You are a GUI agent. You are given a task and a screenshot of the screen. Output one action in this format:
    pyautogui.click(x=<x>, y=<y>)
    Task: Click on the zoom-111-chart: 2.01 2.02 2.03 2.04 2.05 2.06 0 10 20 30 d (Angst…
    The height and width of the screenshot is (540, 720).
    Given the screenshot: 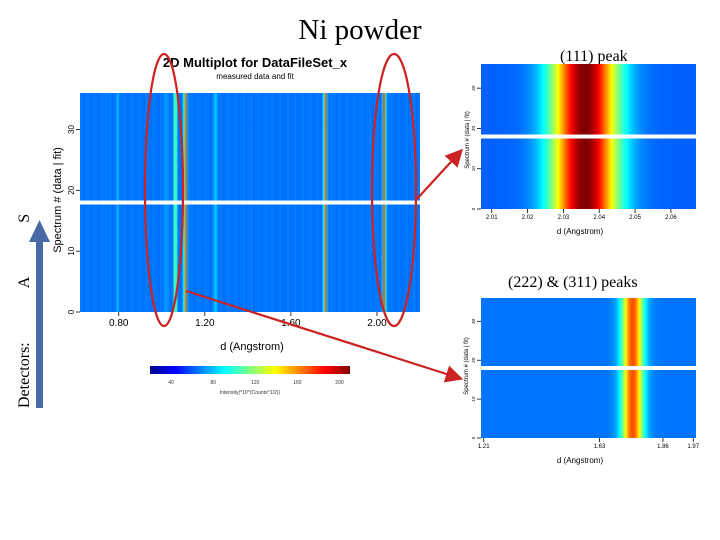 What is the action you would take?
    pyautogui.click(x=581, y=150)
    